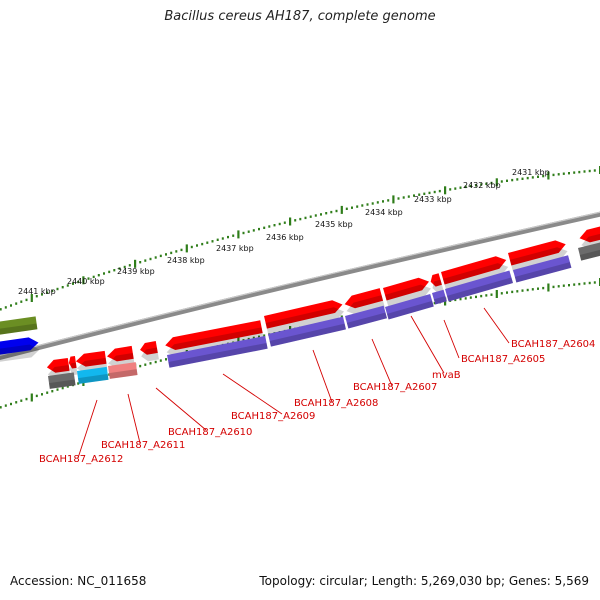  What do you see at coordinates (20, 349) in the screenshot?
I see `gene-blue-left` at bounding box center [20, 349].